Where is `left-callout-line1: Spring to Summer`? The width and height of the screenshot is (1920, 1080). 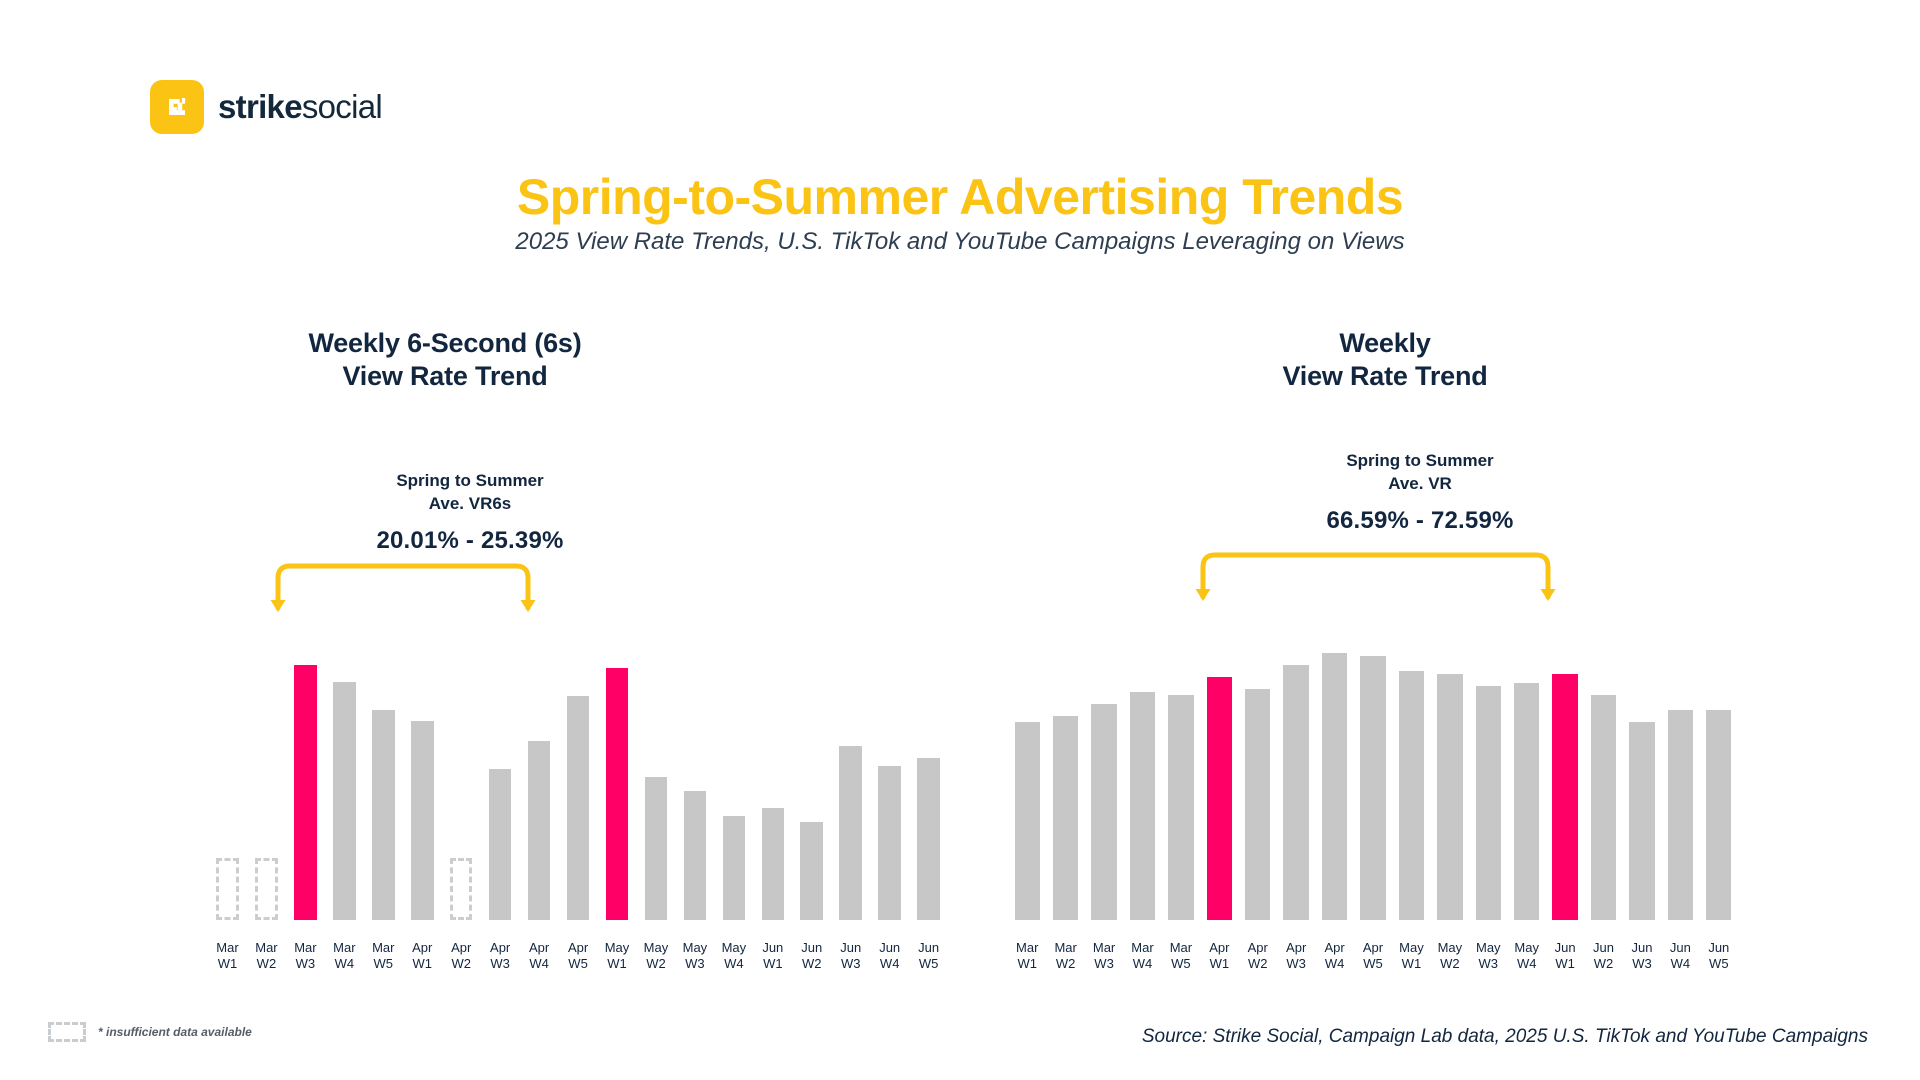 left-callout-line1: Spring to Summer is located at coordinates (470, 480).